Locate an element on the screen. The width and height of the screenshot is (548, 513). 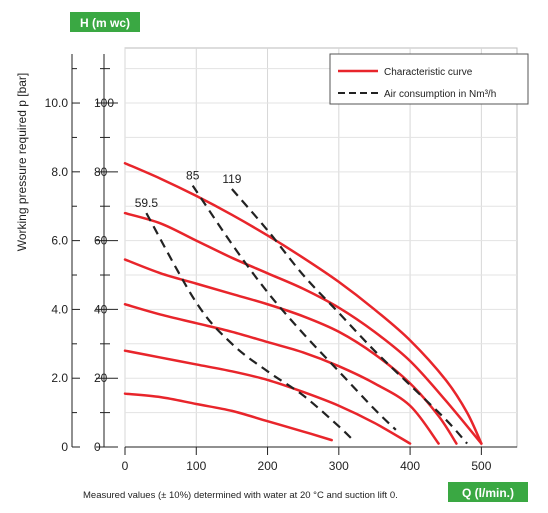
air-consumption-label-119: 119 is located at coordinates (231, 179).